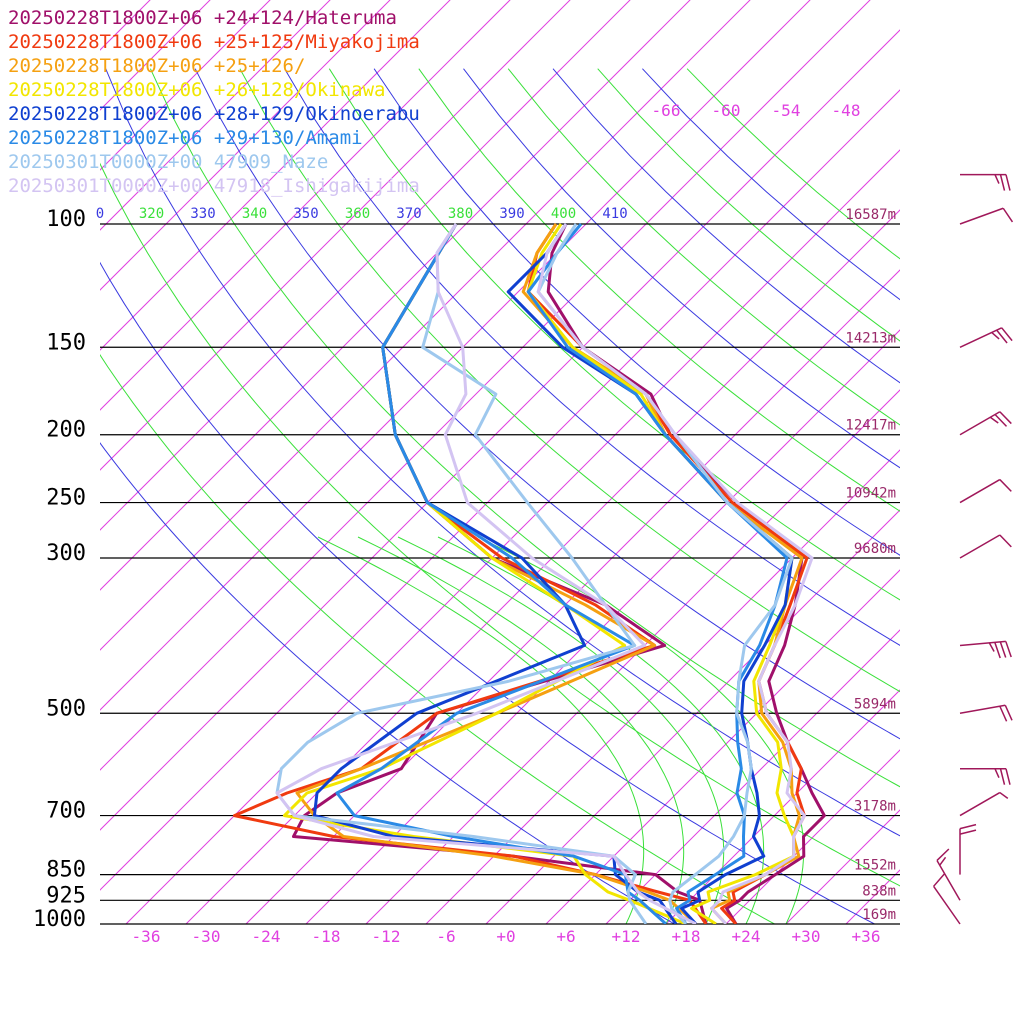  What do you see at coordinates (66, 430) in the screenshot?
I see `pressure-tick-label: 200` at bounding box center [66, 430].